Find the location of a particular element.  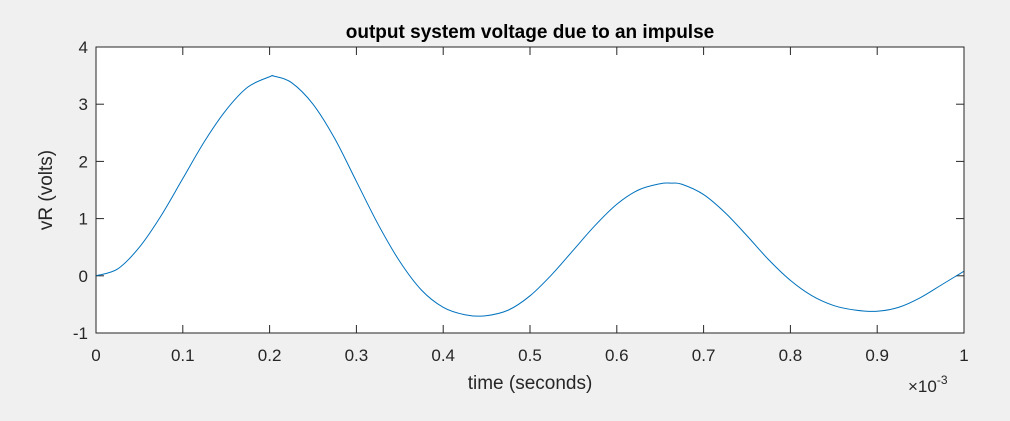

chart-title: output system voltage due to an impulse is located at coordinates (530, 32).